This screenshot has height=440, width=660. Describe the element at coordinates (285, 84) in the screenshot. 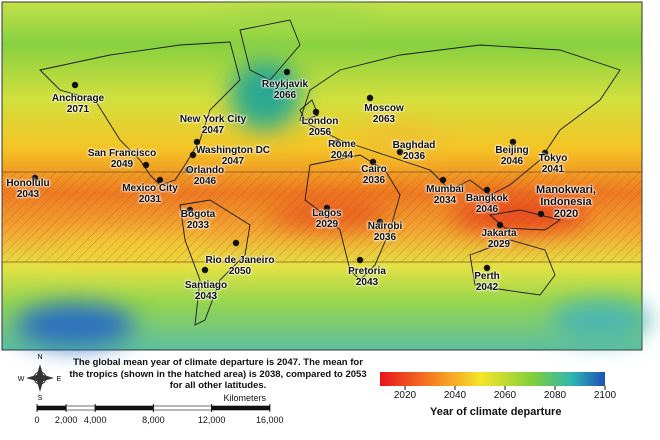

I see `city-name: Reykjavik` at that location.